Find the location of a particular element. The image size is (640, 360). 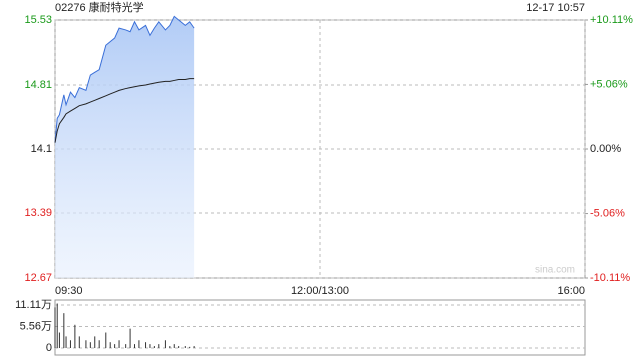

volume-tick-label: 5.56万 is located at coordinates (36, 326).